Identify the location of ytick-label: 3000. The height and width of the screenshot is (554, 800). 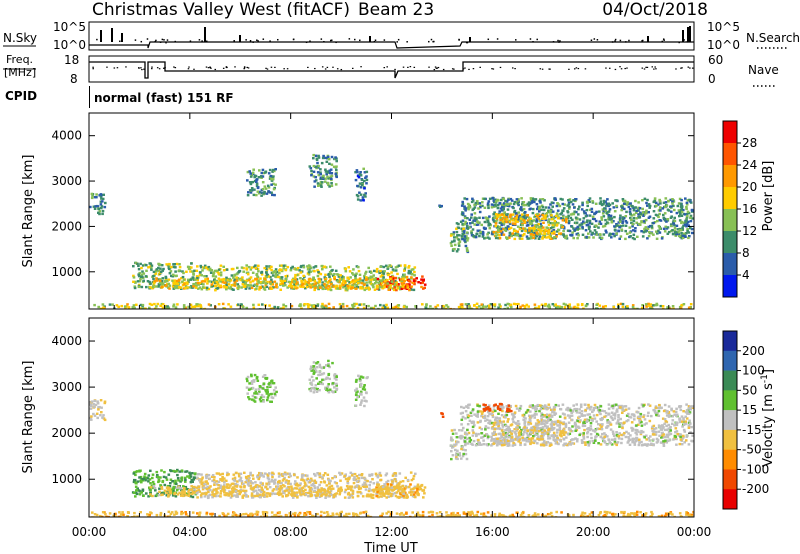
(66, 181).